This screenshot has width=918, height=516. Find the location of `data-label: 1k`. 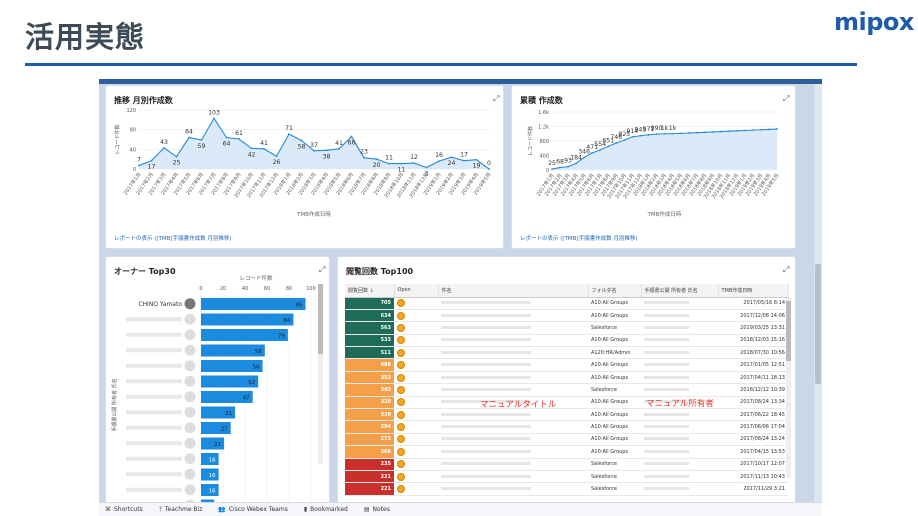

data-label: 1k is located at coordinates (665, 128).